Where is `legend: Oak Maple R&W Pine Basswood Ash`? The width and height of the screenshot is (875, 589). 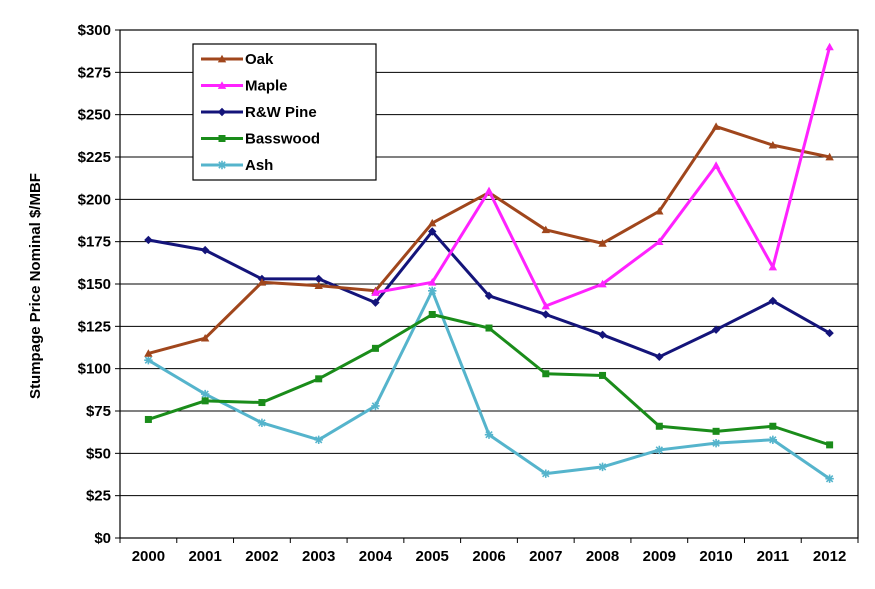
legend: Oak Maple R&W Pine Basswood Ash is located at coordinates (284, 112).